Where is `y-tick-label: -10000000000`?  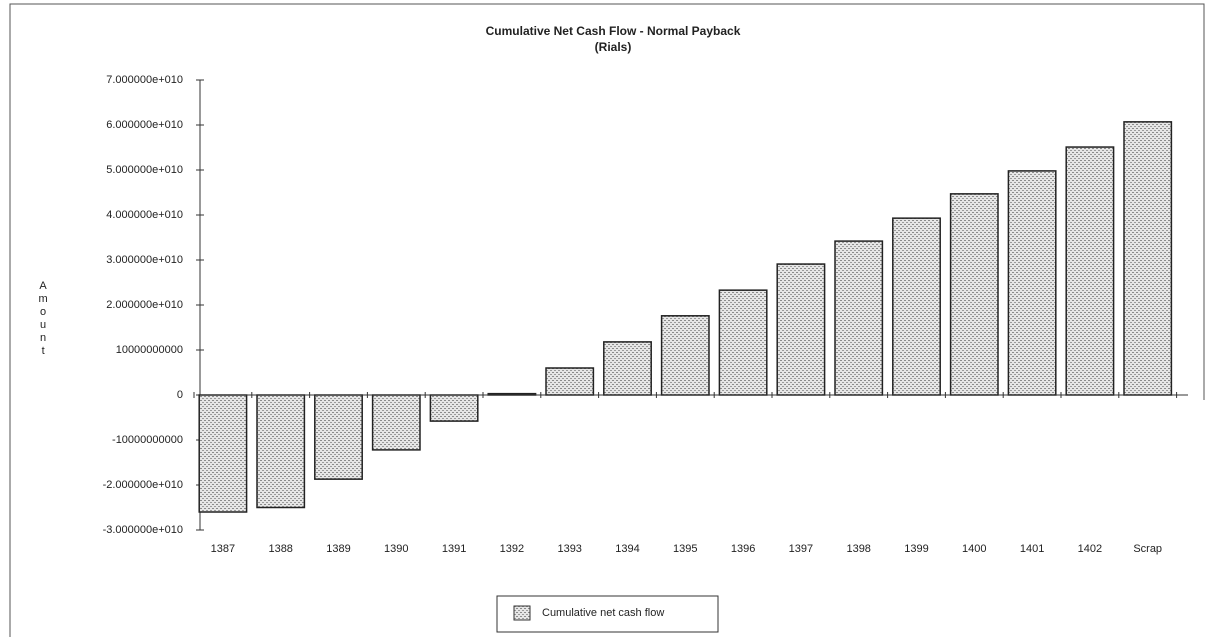
y-tick-label: -10000000000 is located at coordinates (147, 440).